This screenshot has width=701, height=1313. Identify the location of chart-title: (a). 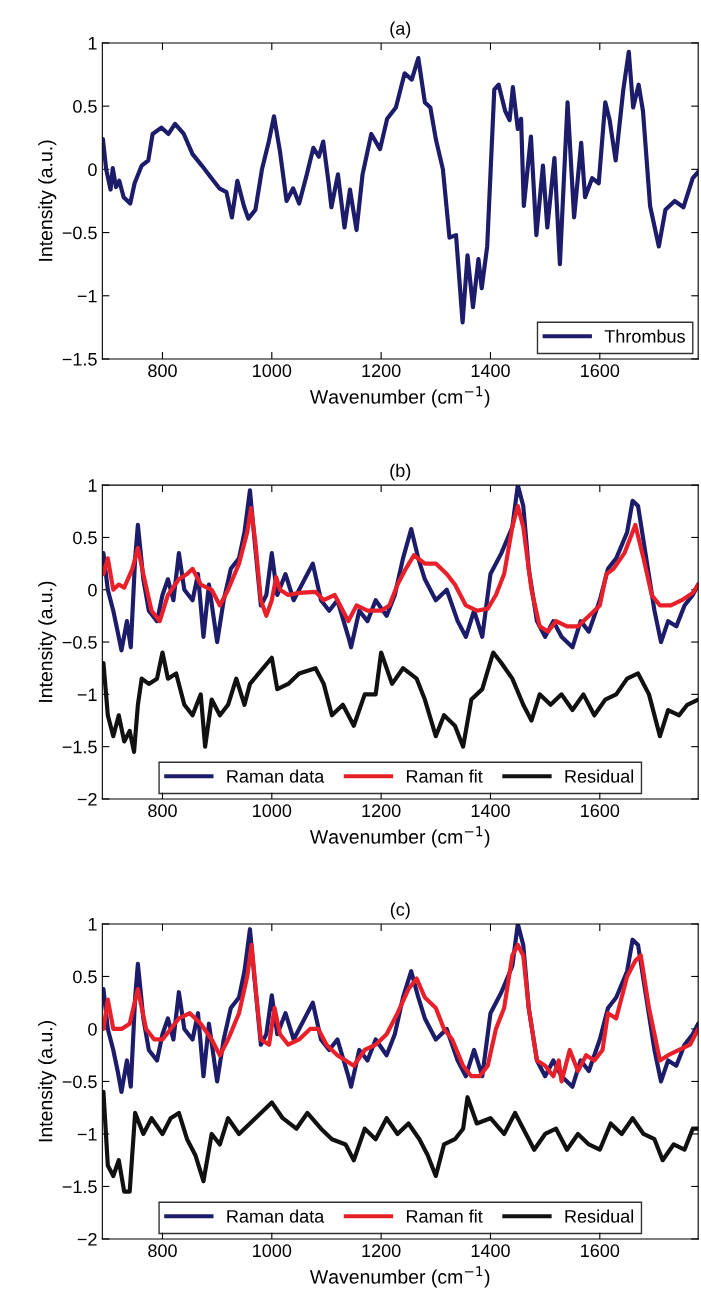
(400, 30).